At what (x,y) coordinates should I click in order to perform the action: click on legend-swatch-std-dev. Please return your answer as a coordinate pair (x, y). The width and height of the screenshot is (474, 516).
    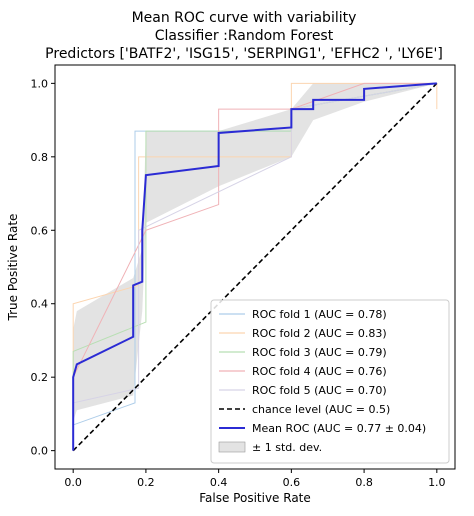
    Looking at the image, I should click on (232, 447).